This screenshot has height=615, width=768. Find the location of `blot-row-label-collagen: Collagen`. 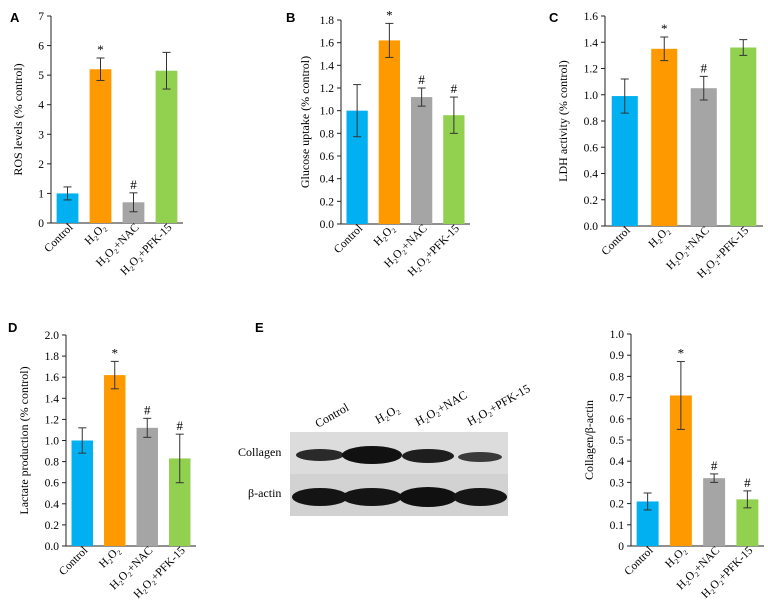

blot-row-label-collagen: Collagen is located at coordinates (259, 452).